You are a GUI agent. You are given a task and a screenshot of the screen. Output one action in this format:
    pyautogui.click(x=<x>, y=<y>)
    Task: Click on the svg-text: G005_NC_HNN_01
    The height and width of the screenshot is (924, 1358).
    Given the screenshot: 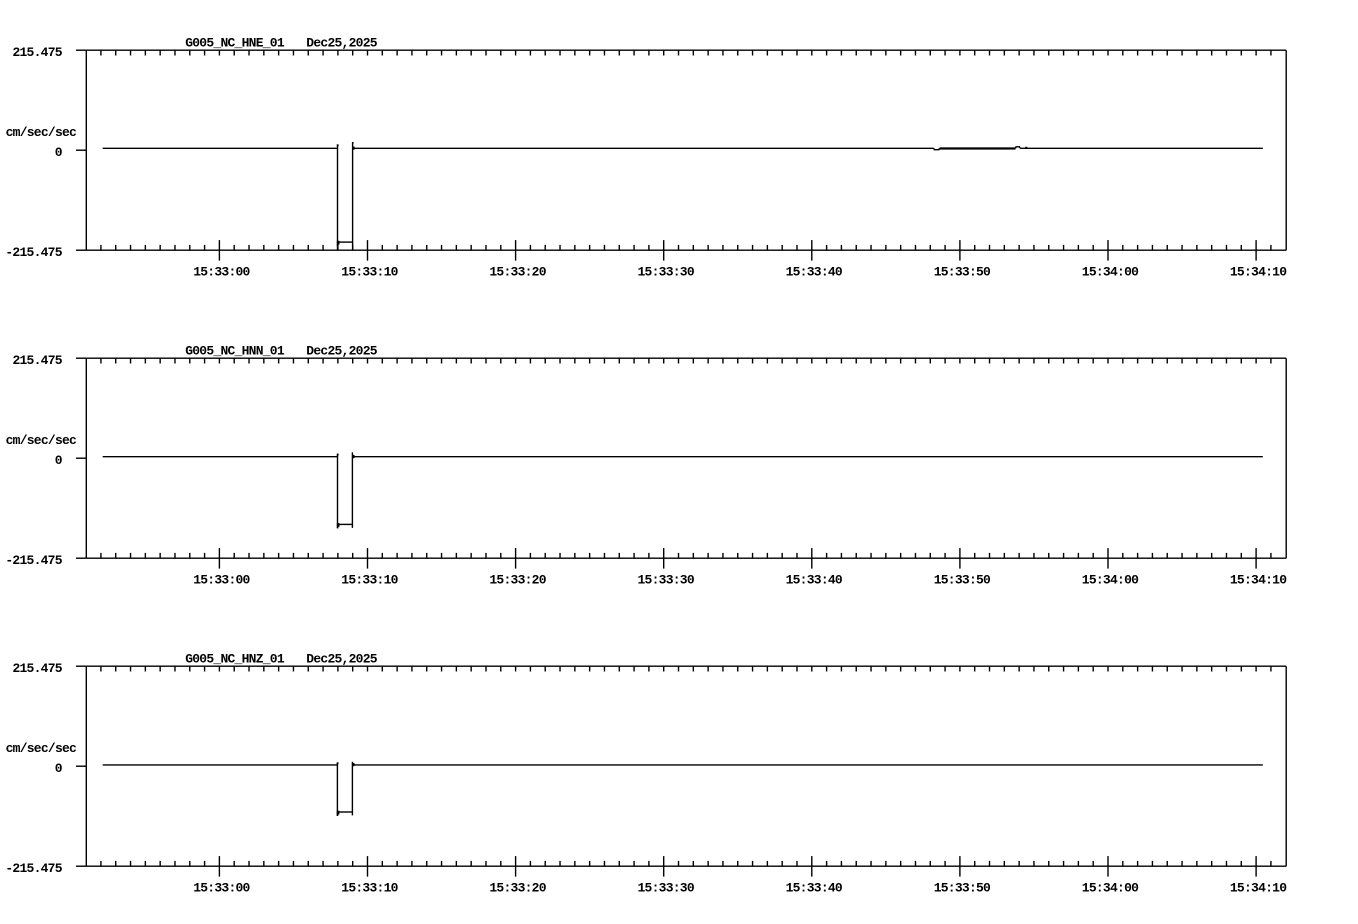 What is the action you would take?
    pyautogui.click(x=235, y=350)
    